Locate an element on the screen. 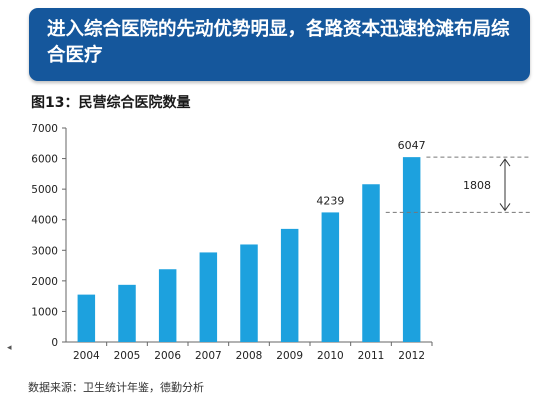  bar-2009 is located at coordinates (289, 285).